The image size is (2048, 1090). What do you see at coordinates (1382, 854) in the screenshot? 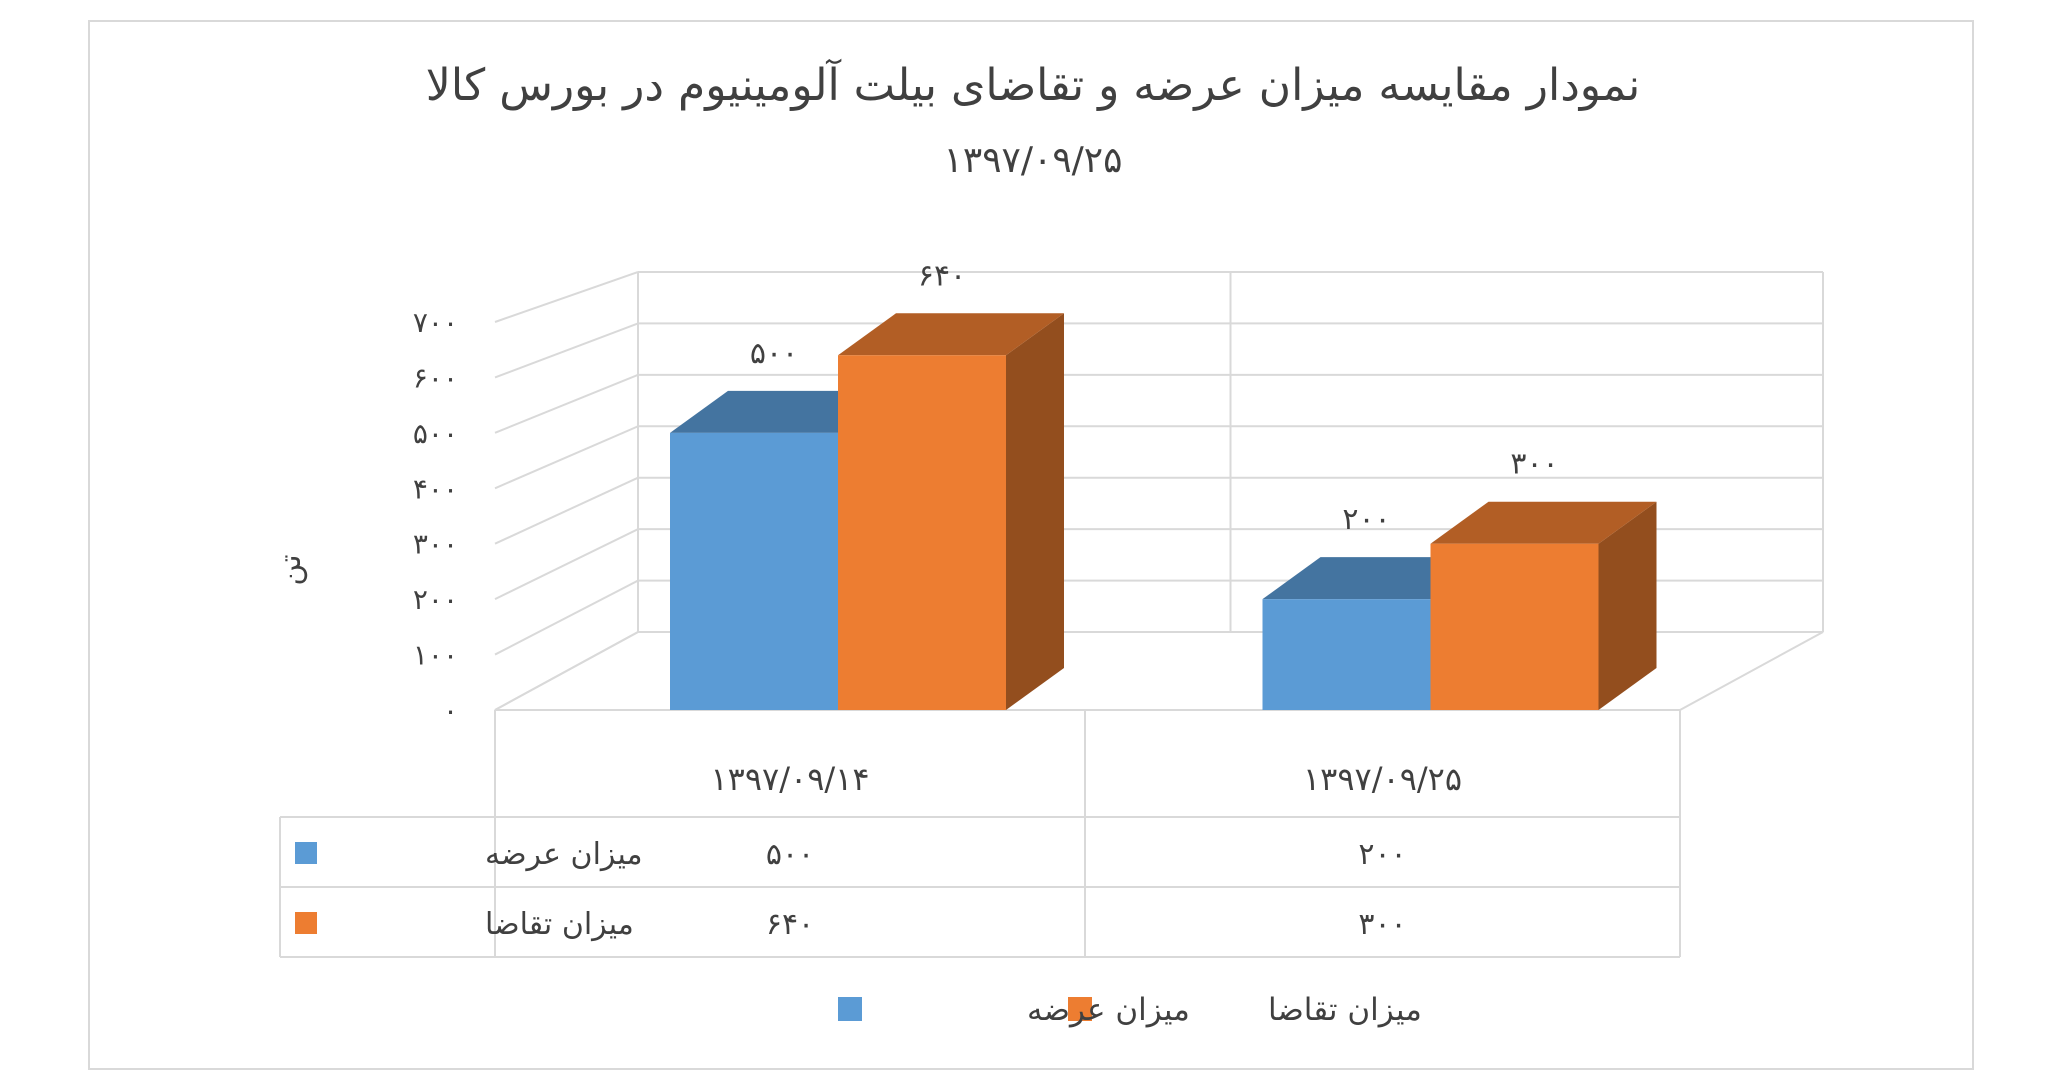
I see `table-value: ۲۰۰` at bounding box center [1382, 854].